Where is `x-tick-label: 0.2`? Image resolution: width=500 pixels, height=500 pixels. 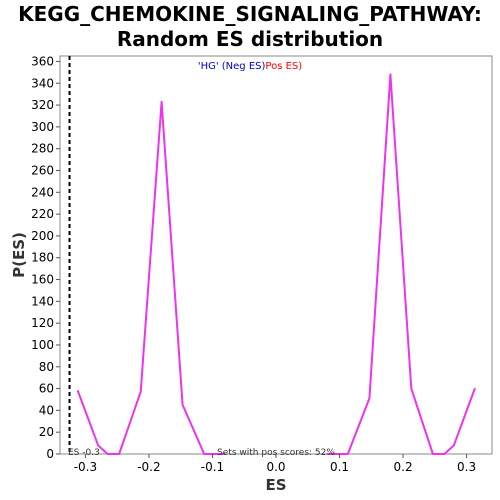
x-tick-label: 0.2 is located at coordinates (403, 467).